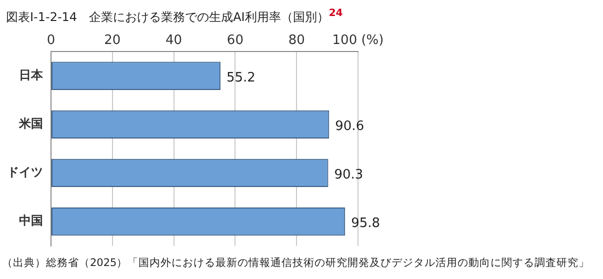 Image resolution: width=603 pixels, height=279 pixels. Describe the element at coordinates (112, 40) in the screenshot. I see `x-tick-label: 20` at that location.